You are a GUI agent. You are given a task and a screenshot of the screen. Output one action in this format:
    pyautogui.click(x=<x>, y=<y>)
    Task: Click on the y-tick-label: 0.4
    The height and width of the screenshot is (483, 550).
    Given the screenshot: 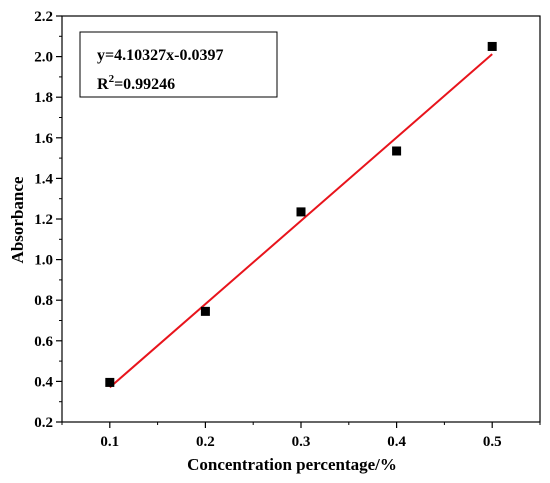 What is the action you would take?
    pyautogui.click(x=43, y=382)
    